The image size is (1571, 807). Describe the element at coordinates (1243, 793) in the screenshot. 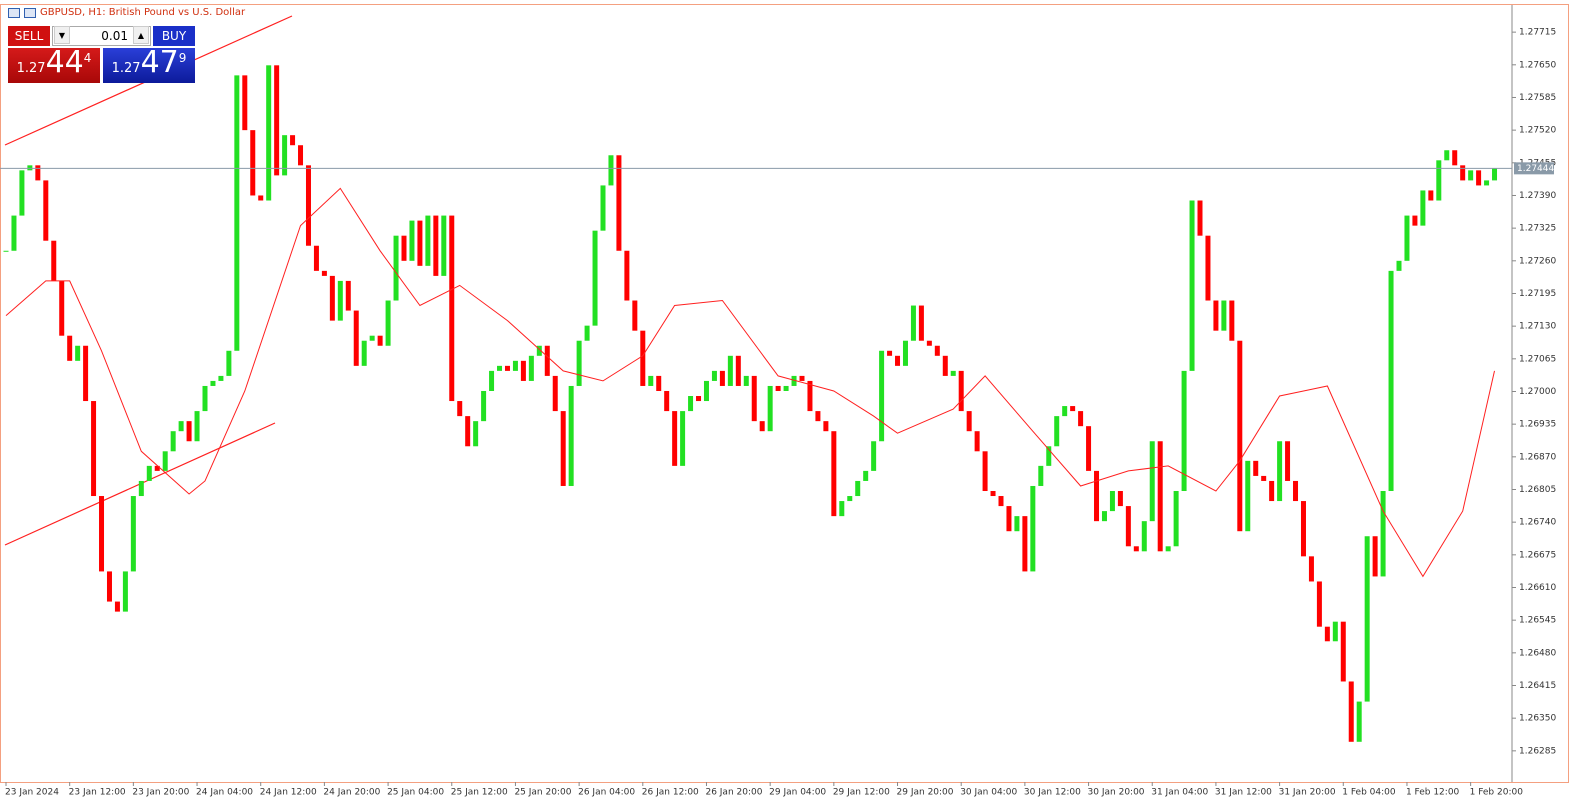

I see `x-tick-label: 31 Jan 12:00` at that location.